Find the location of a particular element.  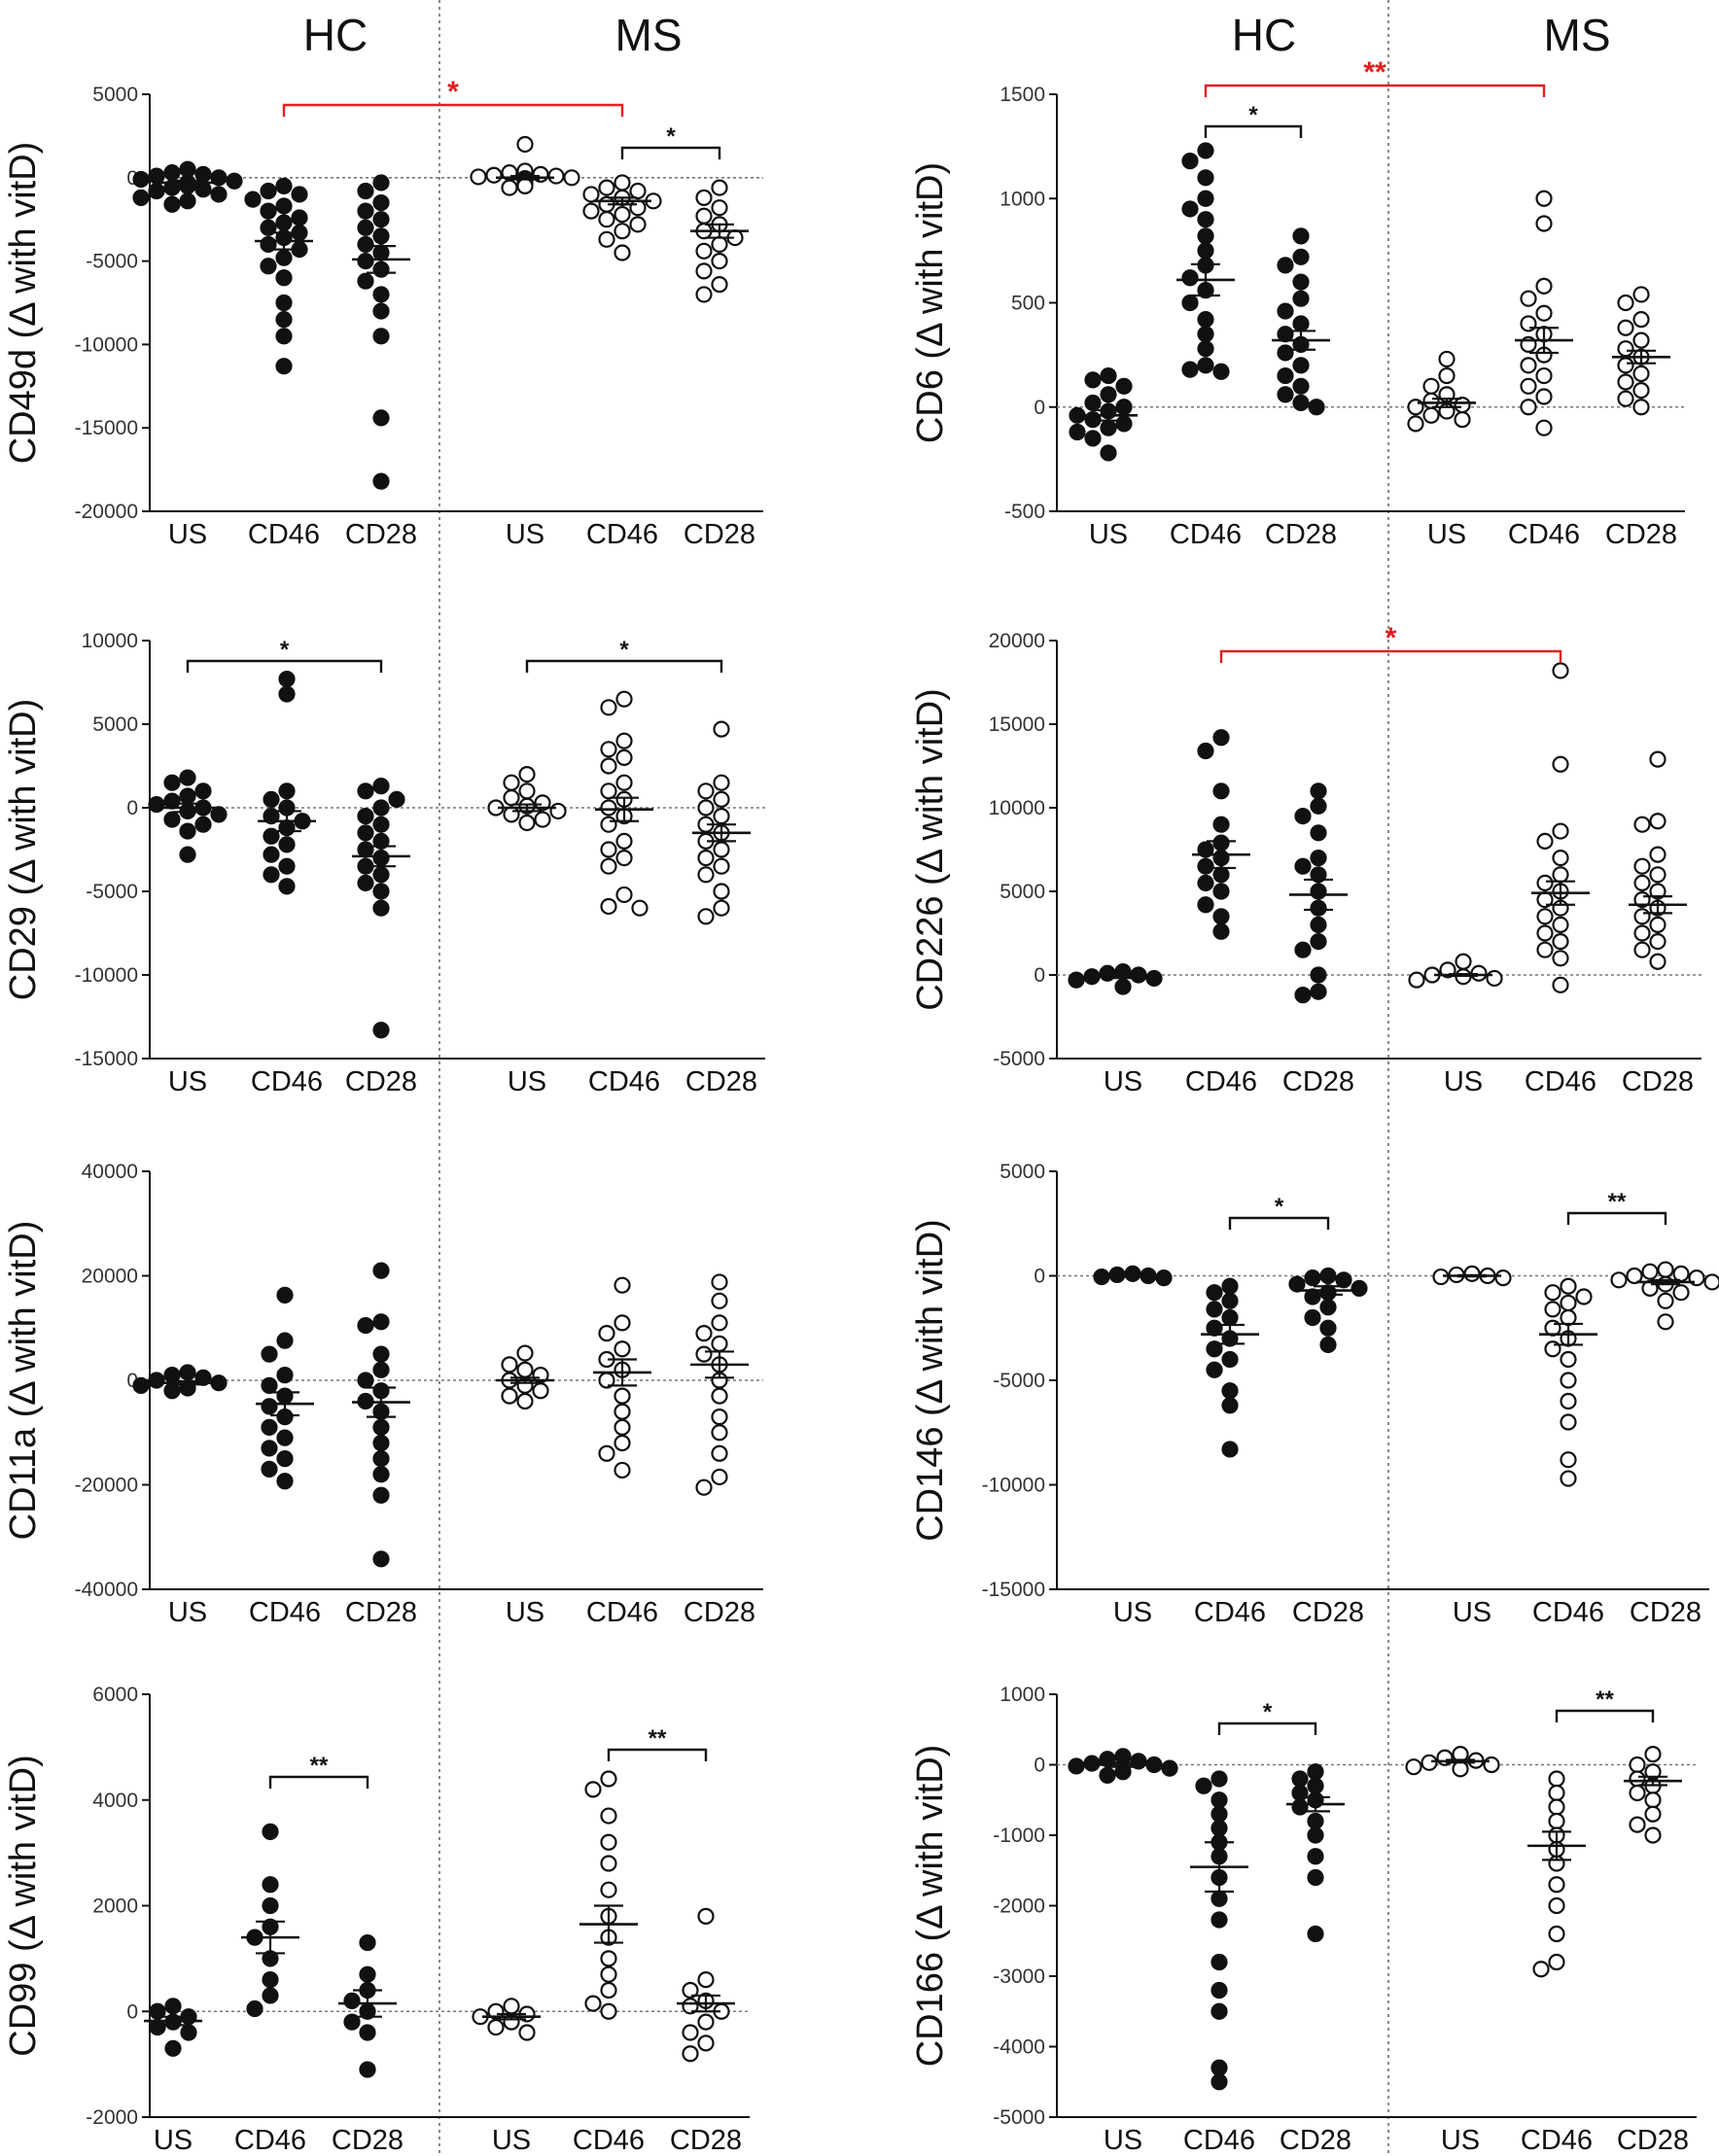

series-ms-us is located at coordinates (525, 165).